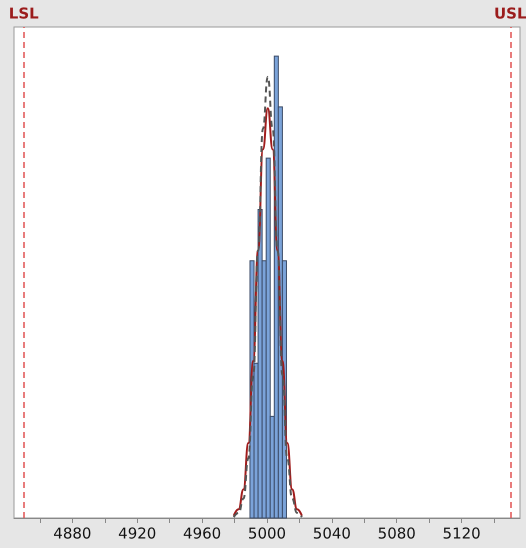  Describe the element at coordinates (331, 533) in the screenshot. I see `x-tick-label: 5040` at that location.